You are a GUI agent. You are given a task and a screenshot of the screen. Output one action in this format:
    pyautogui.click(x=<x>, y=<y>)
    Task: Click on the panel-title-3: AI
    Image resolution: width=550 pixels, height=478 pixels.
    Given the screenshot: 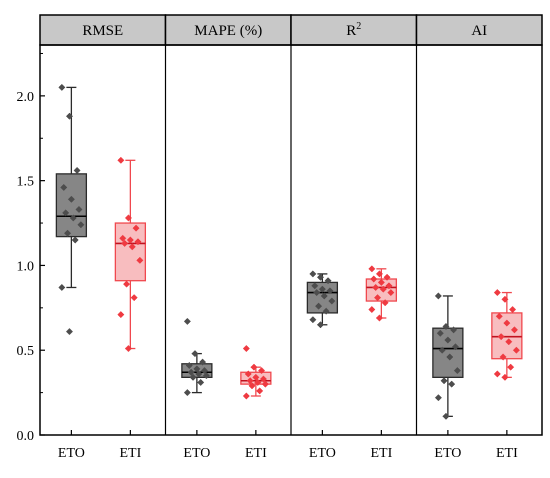 What is the action you would take?
    pyautogui.click(x=479, y=31)
    